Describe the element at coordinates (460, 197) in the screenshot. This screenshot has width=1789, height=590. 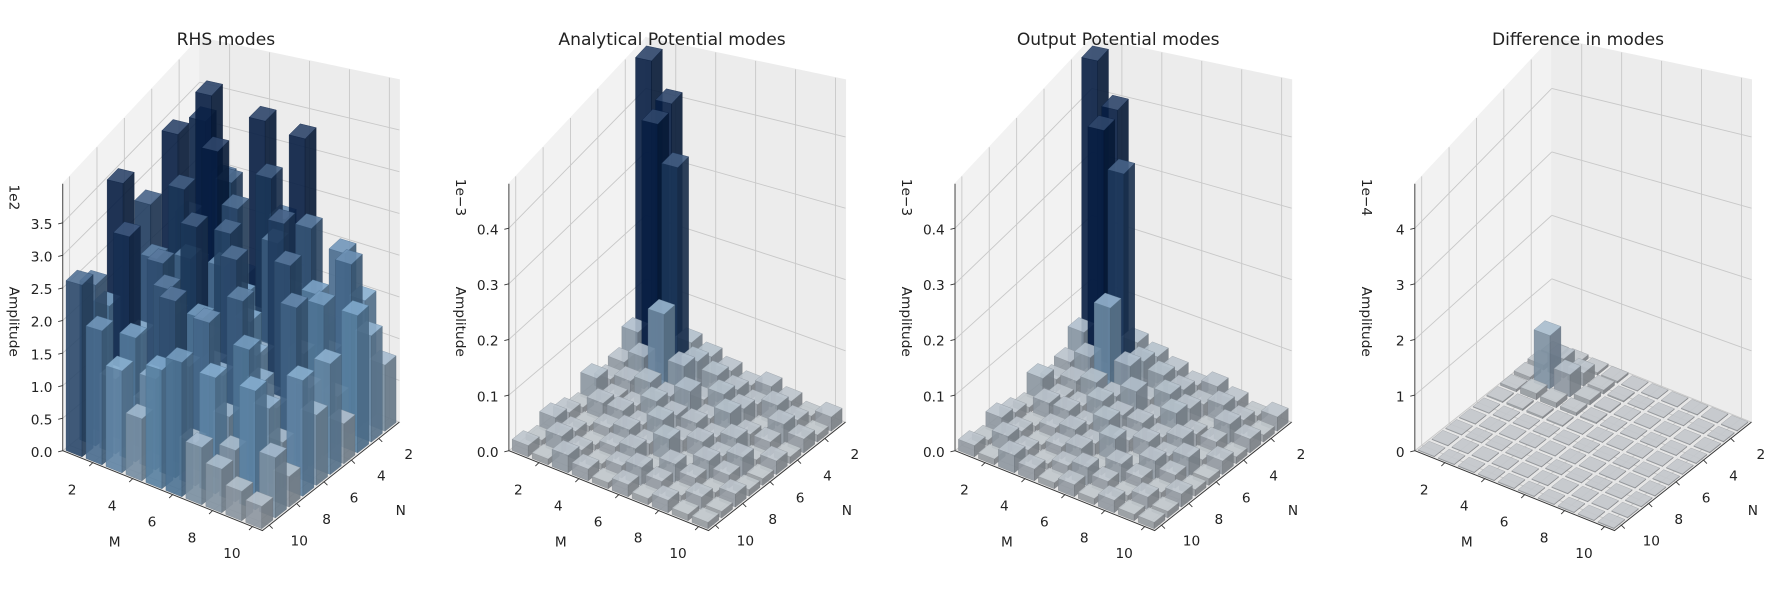
I see `offset-text: 1e−3` at that location.